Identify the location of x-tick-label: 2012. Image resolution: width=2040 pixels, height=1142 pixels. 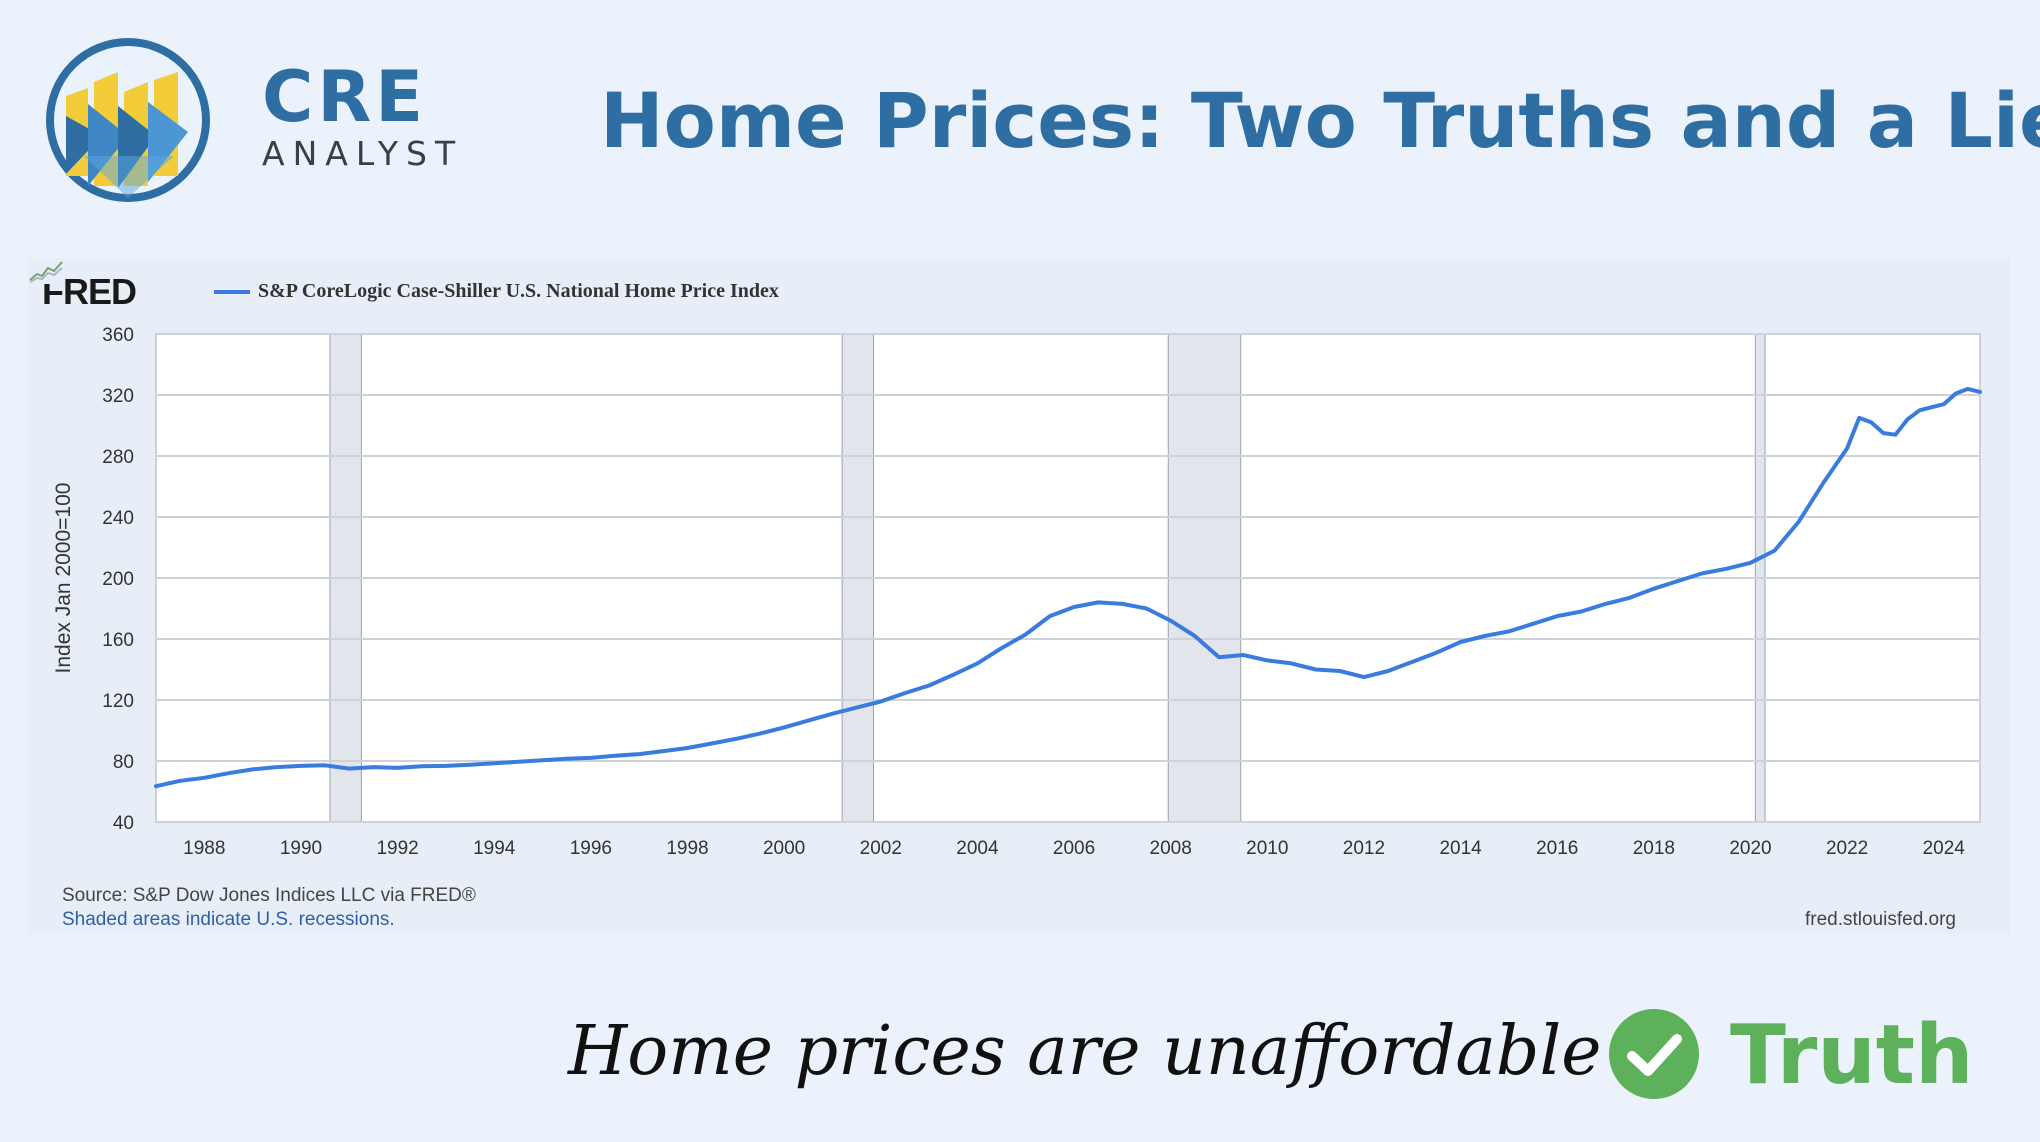
(1364, 848).